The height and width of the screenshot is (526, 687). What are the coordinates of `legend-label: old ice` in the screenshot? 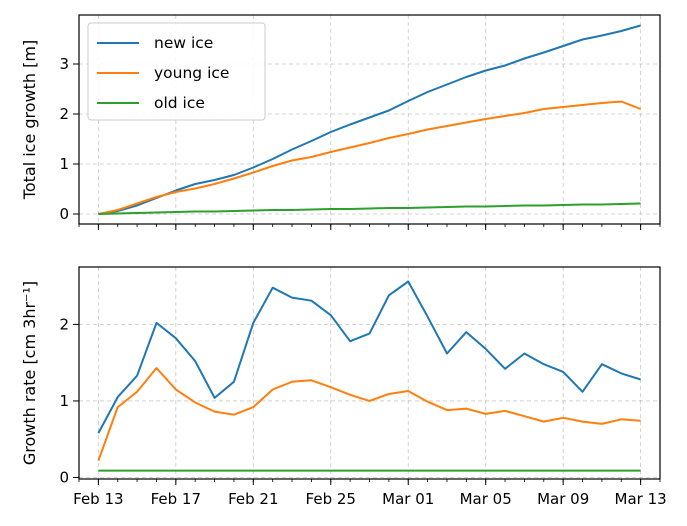 It's located at (179, 103).